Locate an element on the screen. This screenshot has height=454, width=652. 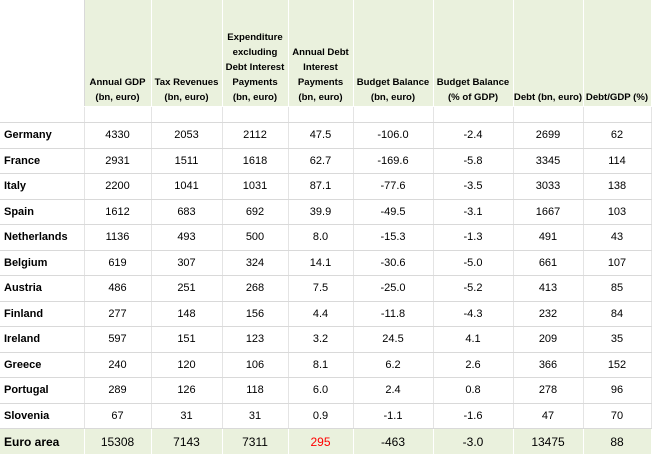
header-tax-revenues: Tax Revenues (bn, euro) is located at coordinates (187, 53).